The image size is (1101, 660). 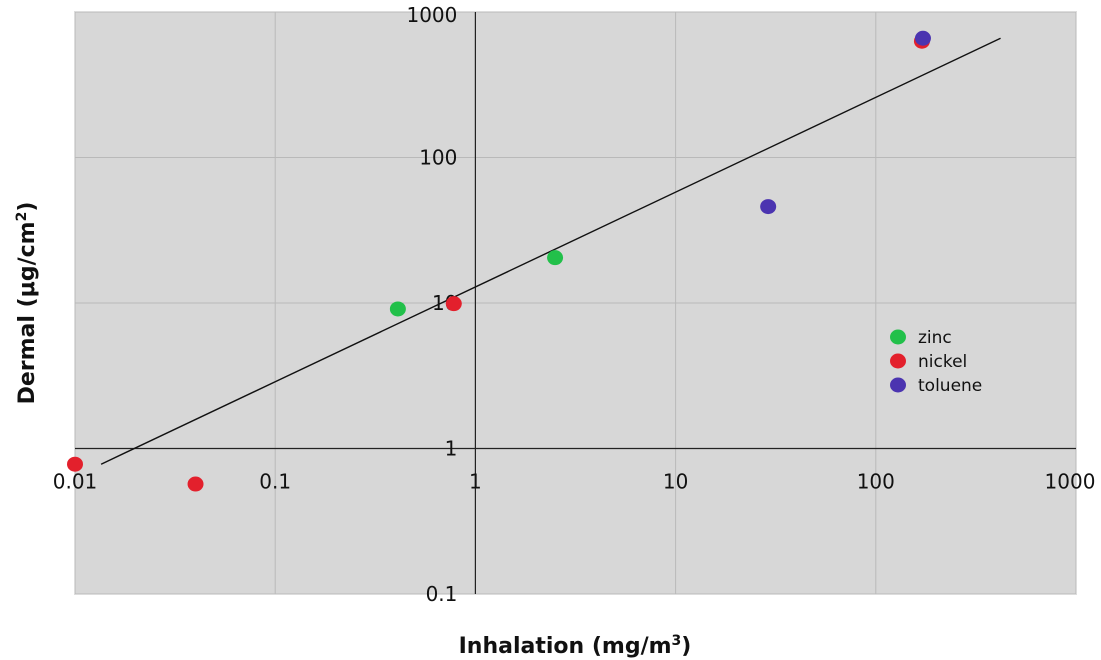 I want to click on y-tick-label: 100, so click(x=438, y=158).